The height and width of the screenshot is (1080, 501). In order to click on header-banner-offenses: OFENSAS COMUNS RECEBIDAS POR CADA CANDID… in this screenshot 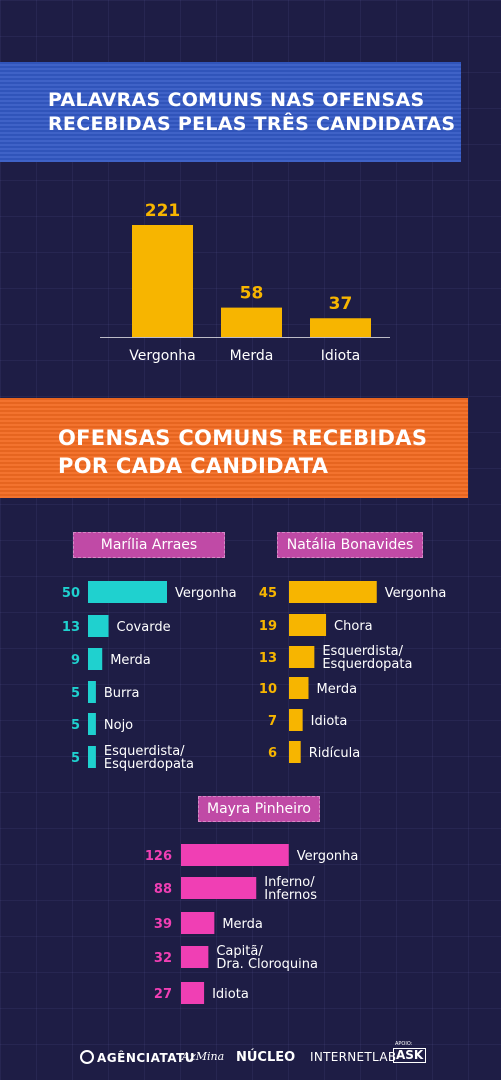, I will do `click(234, 448)`.